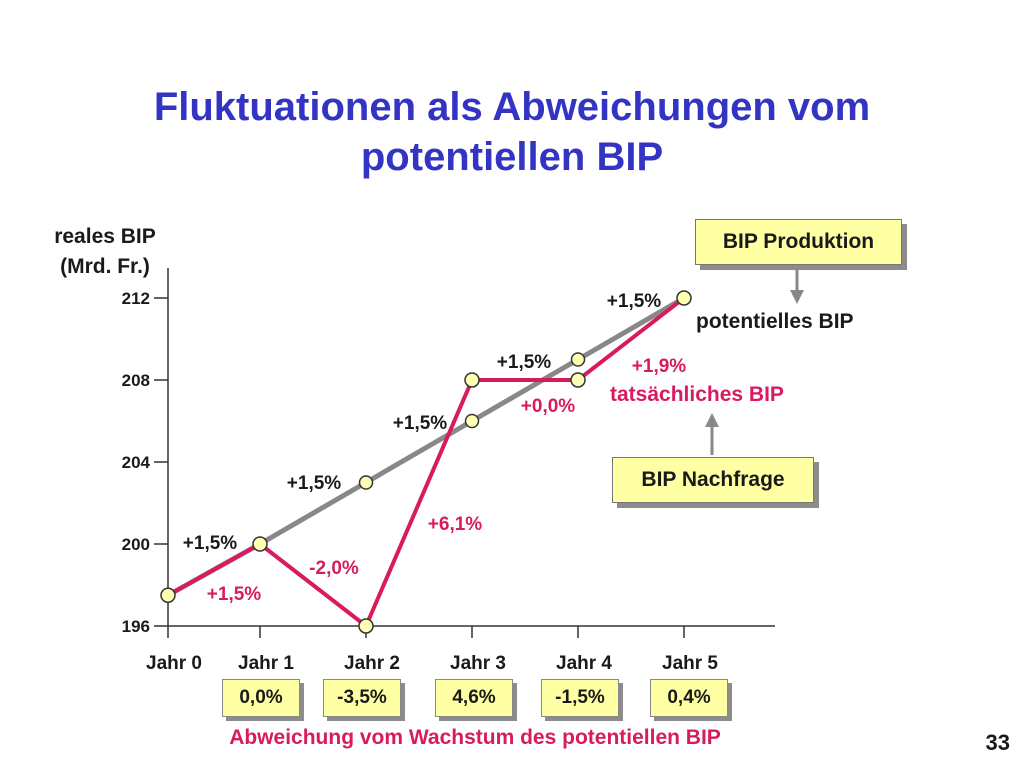 The image size is (1024, 768). I want to click on x-tick-label: Jahr 5, so click(690, 663).